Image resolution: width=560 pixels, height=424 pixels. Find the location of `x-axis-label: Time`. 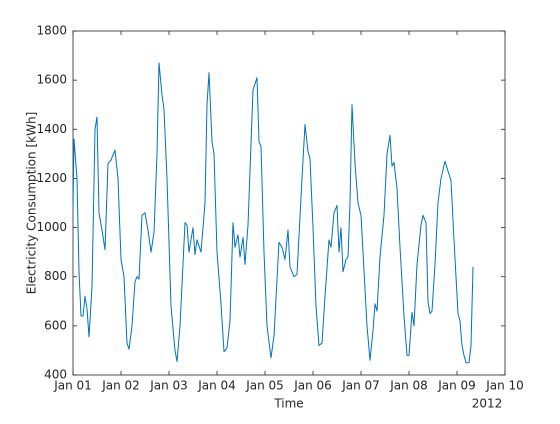

x-axis-label: Time is located at coordinates (288, 404).